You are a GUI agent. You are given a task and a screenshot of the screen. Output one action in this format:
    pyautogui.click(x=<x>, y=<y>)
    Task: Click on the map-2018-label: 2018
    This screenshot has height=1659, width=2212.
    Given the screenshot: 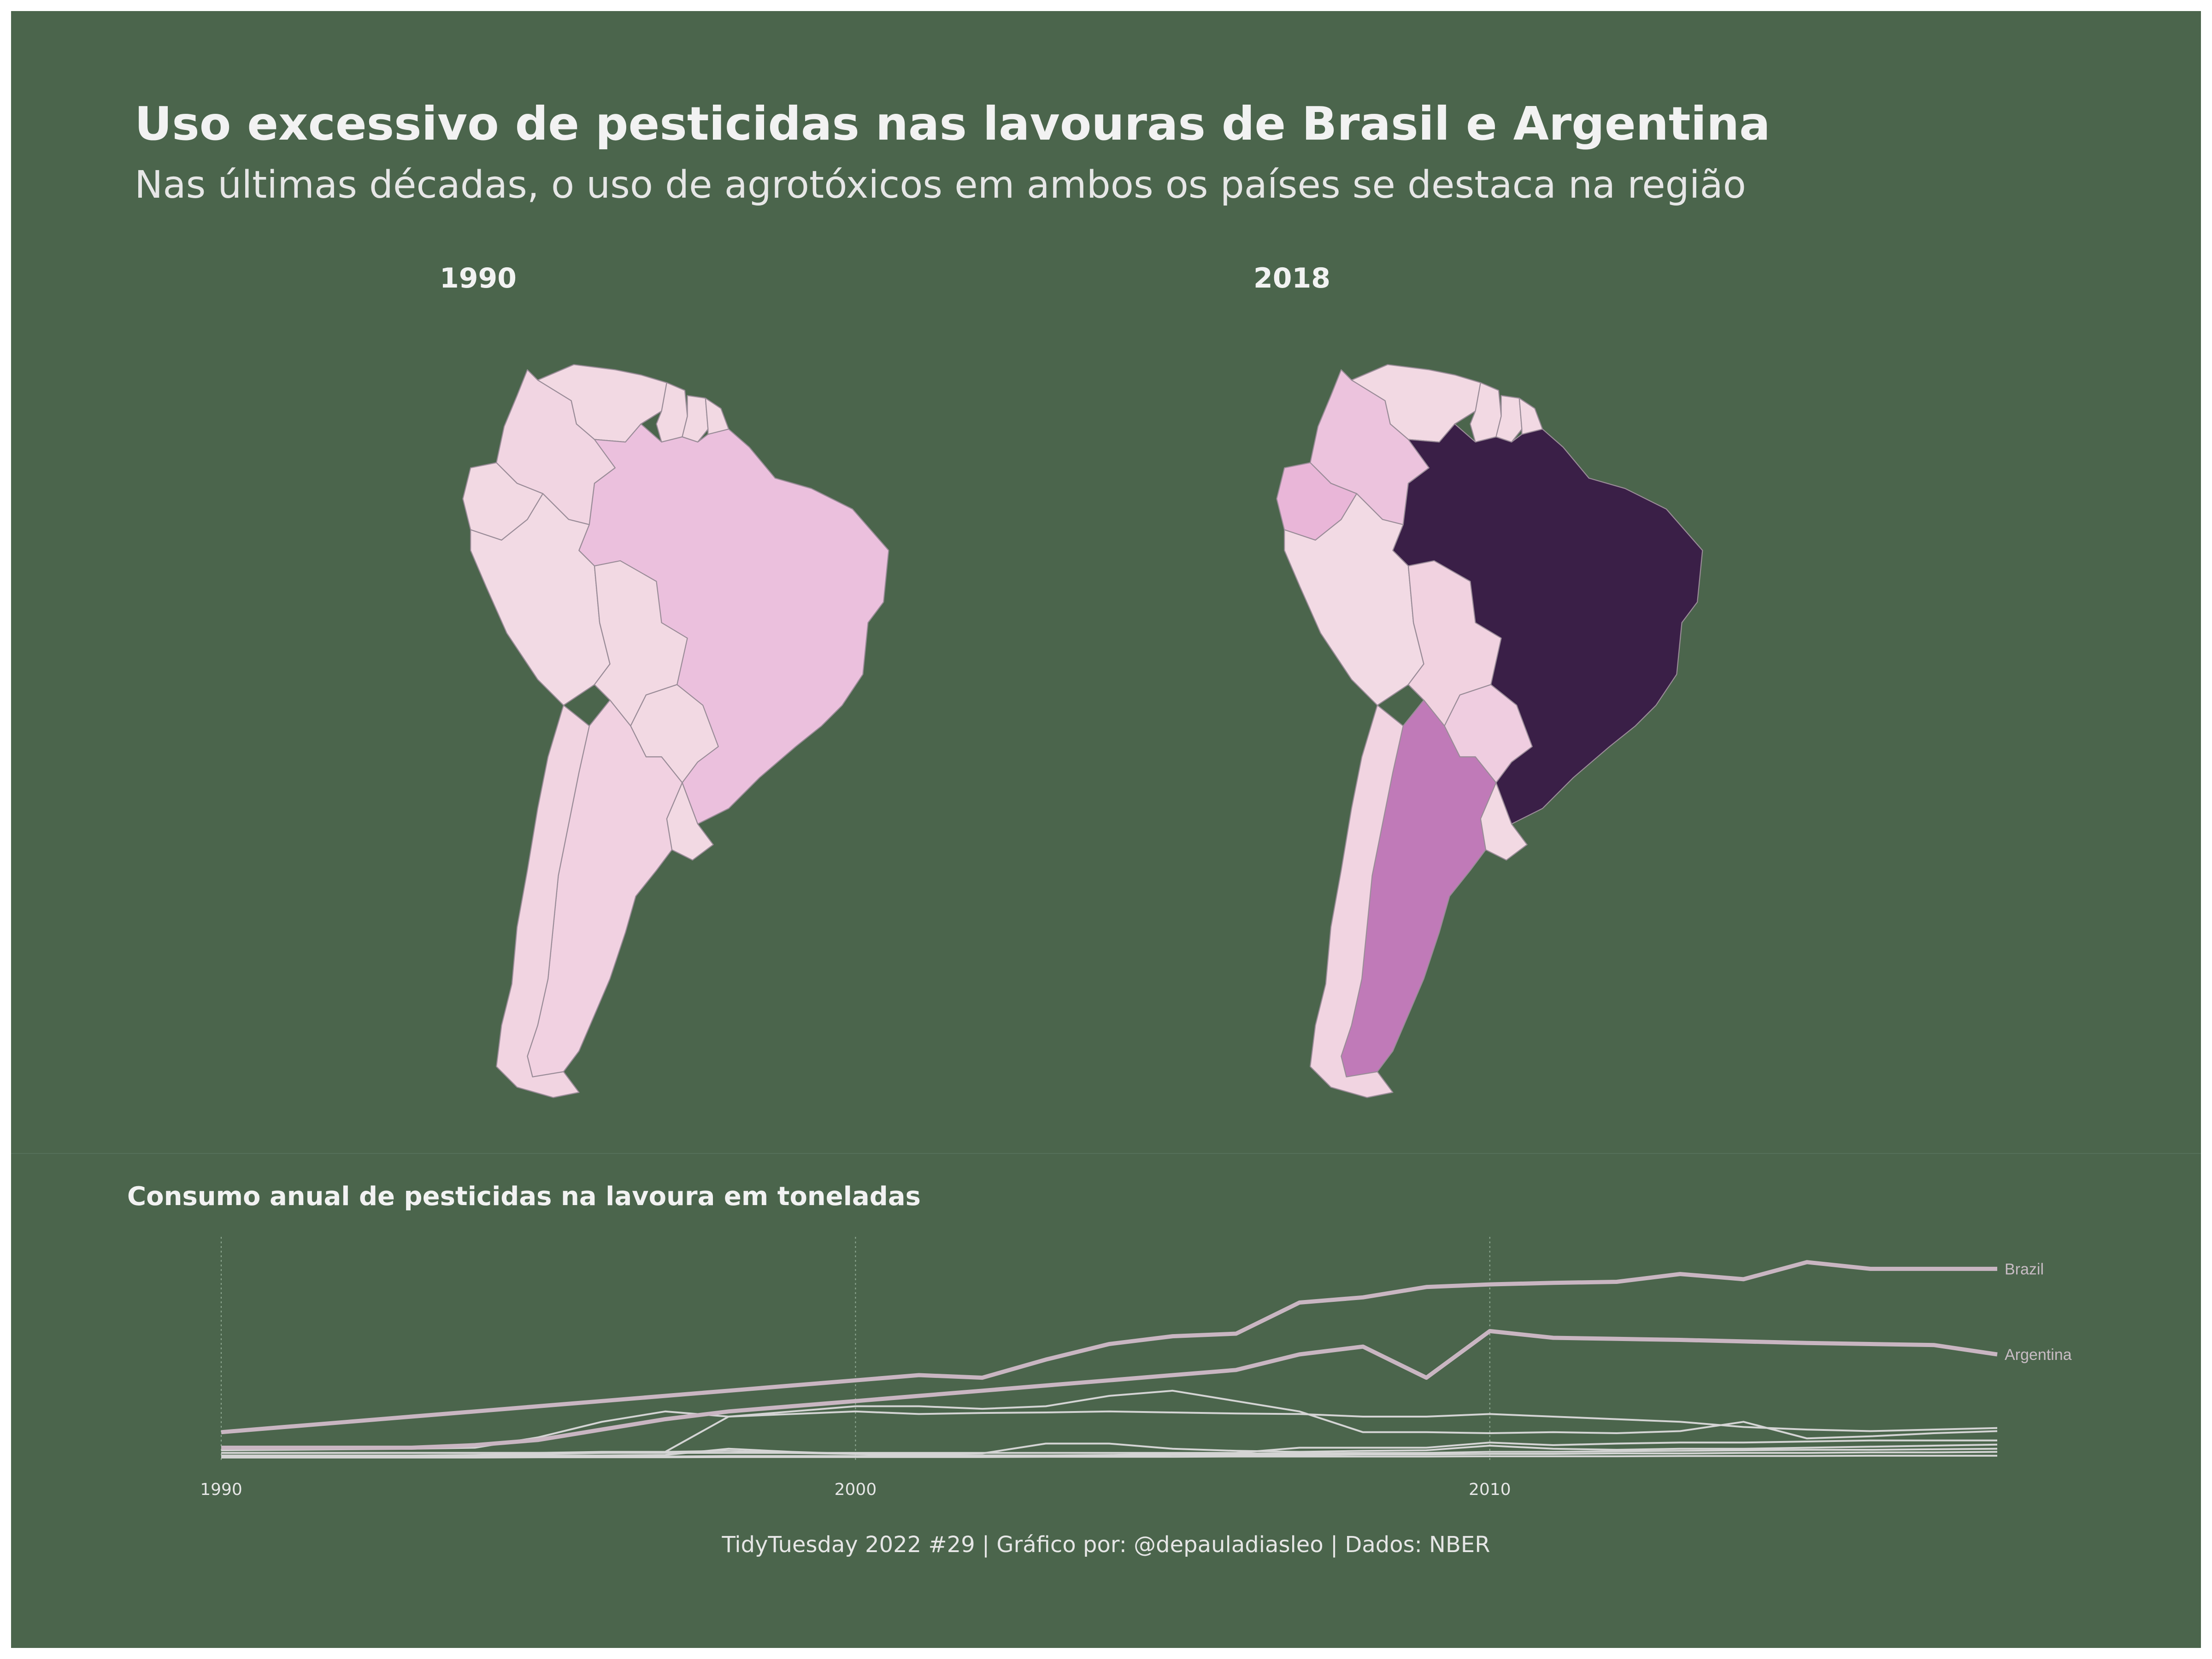 What is the action you would take?
    pyautogui.click(x=1291, y=278)
    